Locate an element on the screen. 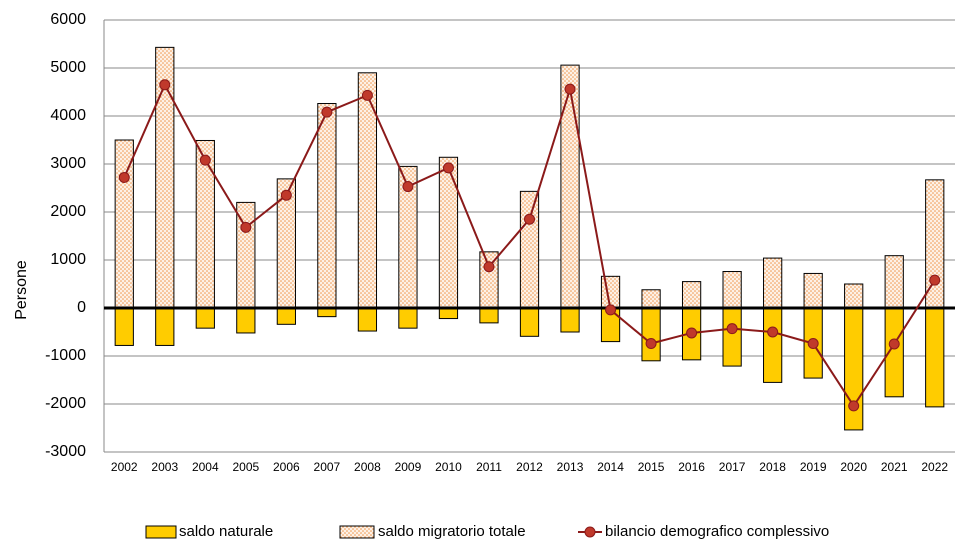  x-tick-label: 2019 is located at coordinates (813, 467).